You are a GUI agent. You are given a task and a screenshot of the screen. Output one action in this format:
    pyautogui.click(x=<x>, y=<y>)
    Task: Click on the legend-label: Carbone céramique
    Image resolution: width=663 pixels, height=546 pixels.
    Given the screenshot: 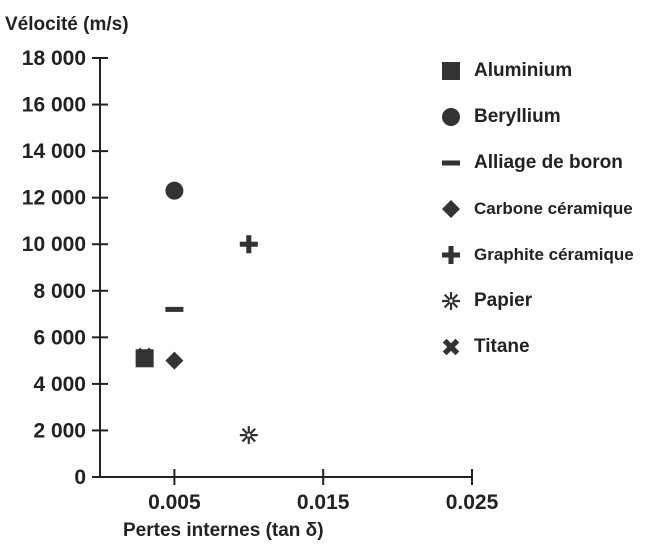 What is the action you would take?
    pyautogui.click(x=553, y=208)
    